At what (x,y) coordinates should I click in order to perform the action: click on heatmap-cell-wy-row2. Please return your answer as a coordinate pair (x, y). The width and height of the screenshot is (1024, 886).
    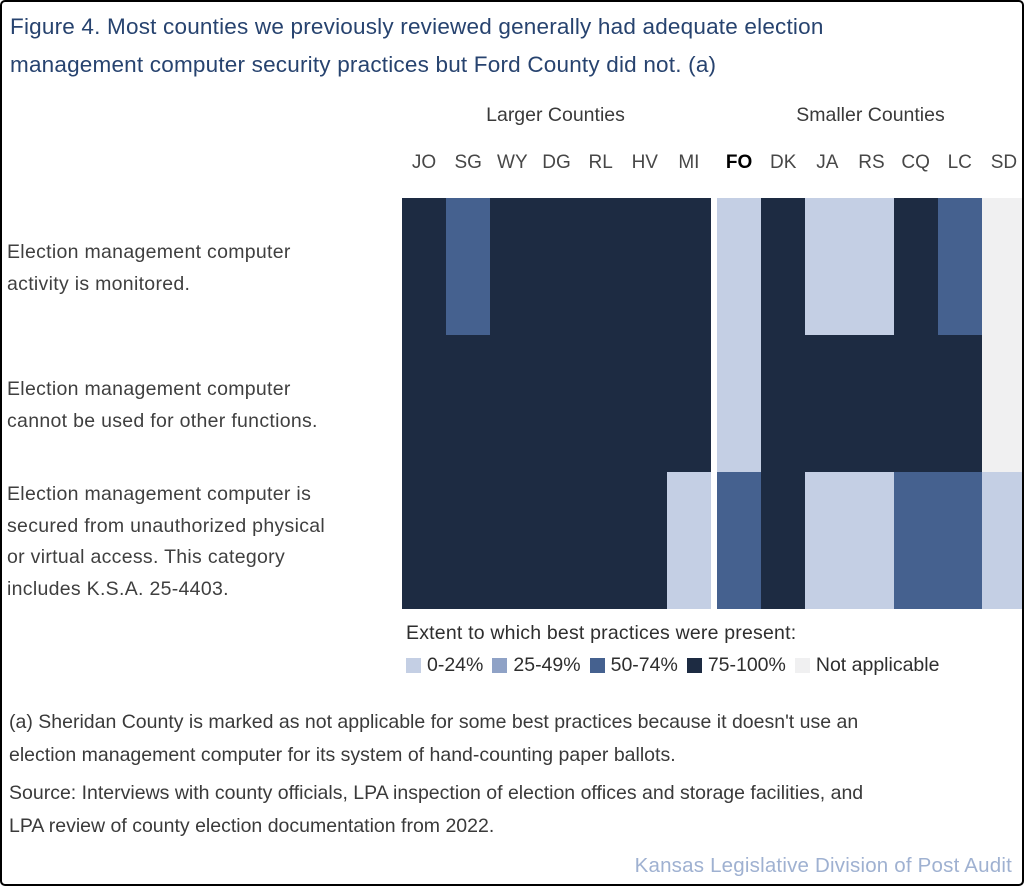
    Looking at the image, I should click on (512, 403).